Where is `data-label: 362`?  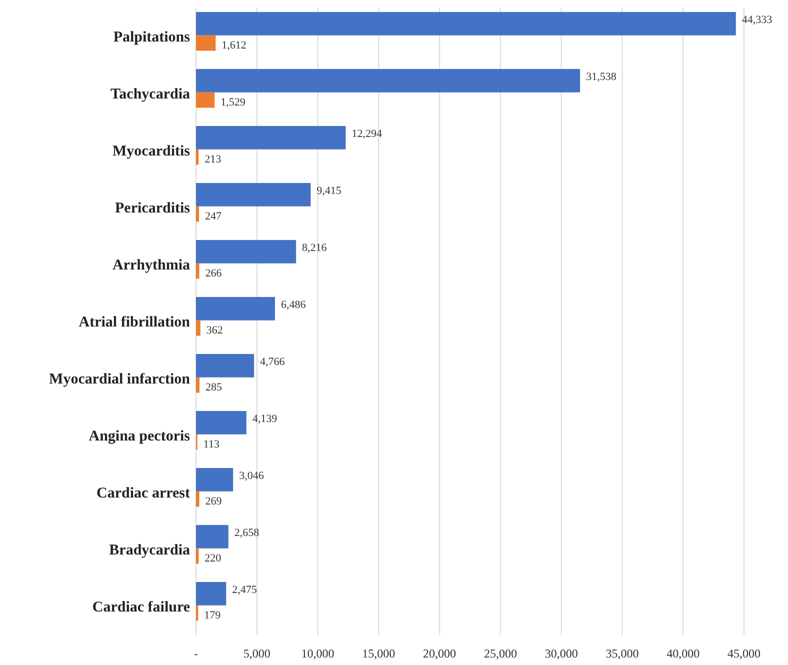 data-label: 362 is located at coordinates (214, 330).